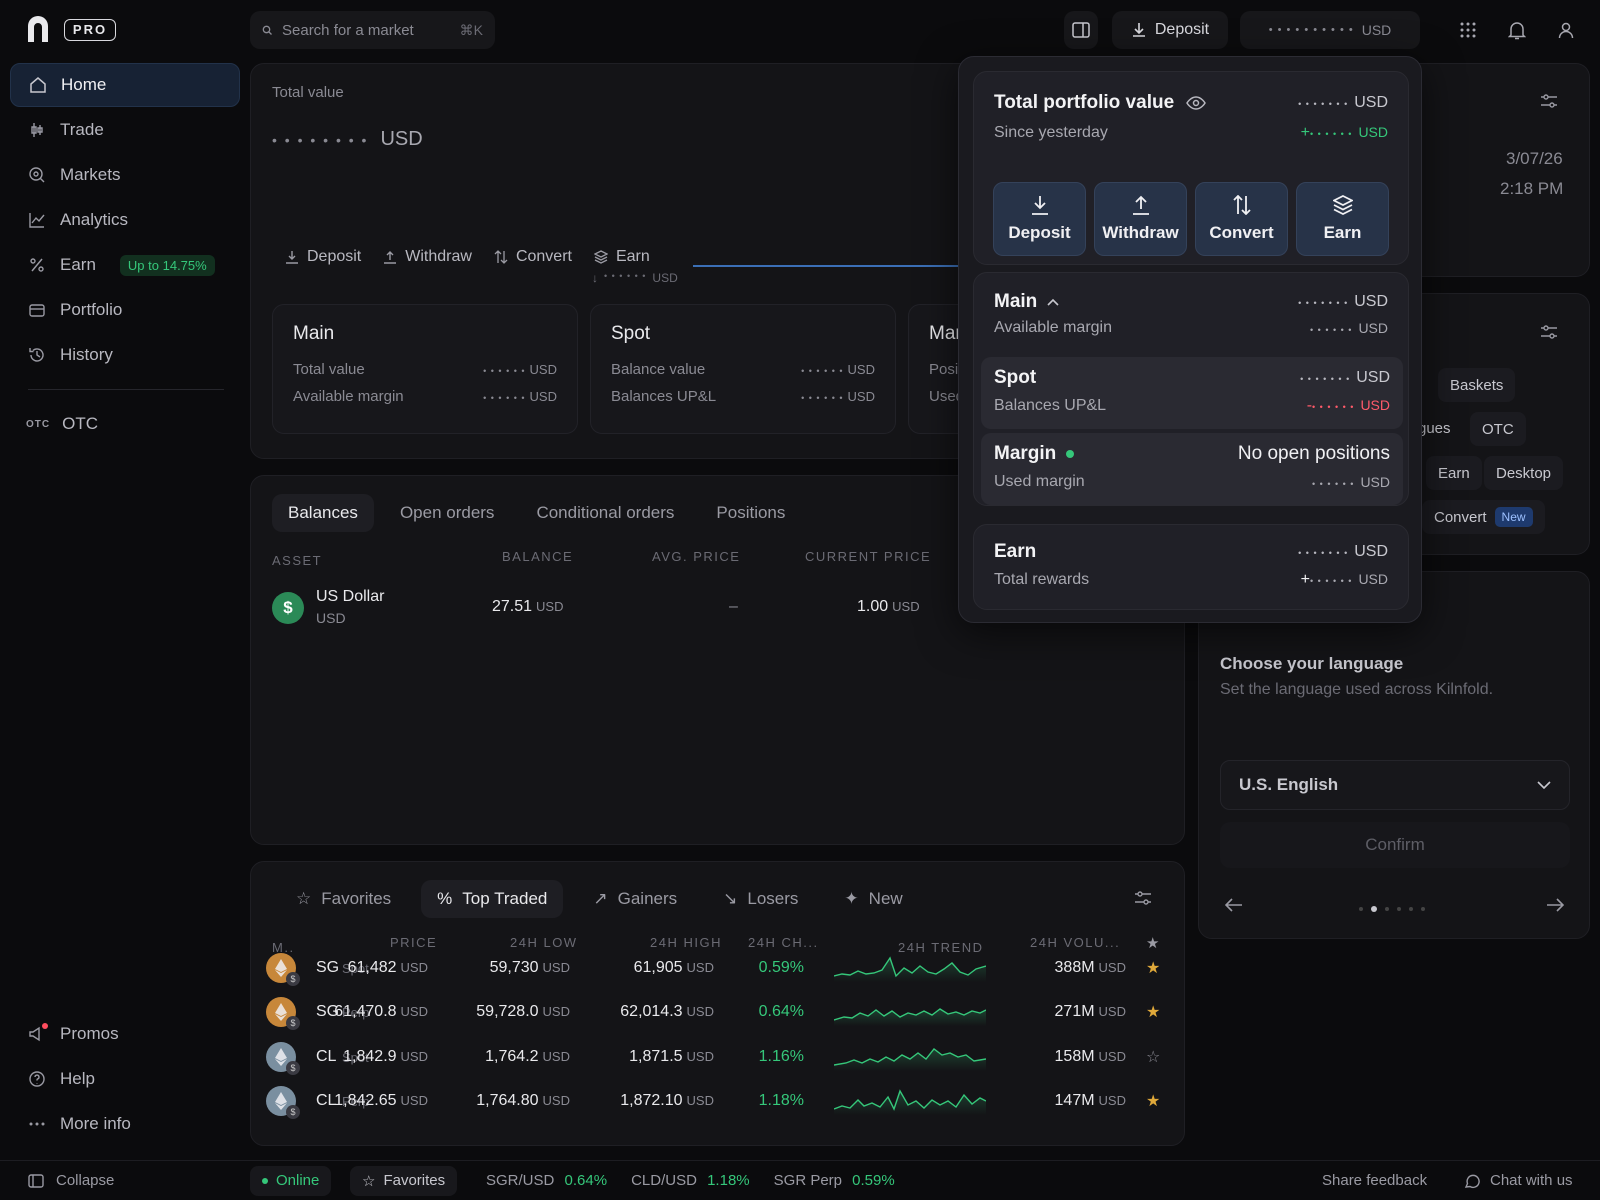 The height and width of the screenshot is (1200, 1600). What do you see at coordinates (447, 512) in the screenshot?
I see `tab-open-orders: Open orders` at bounding box center [447, 512].